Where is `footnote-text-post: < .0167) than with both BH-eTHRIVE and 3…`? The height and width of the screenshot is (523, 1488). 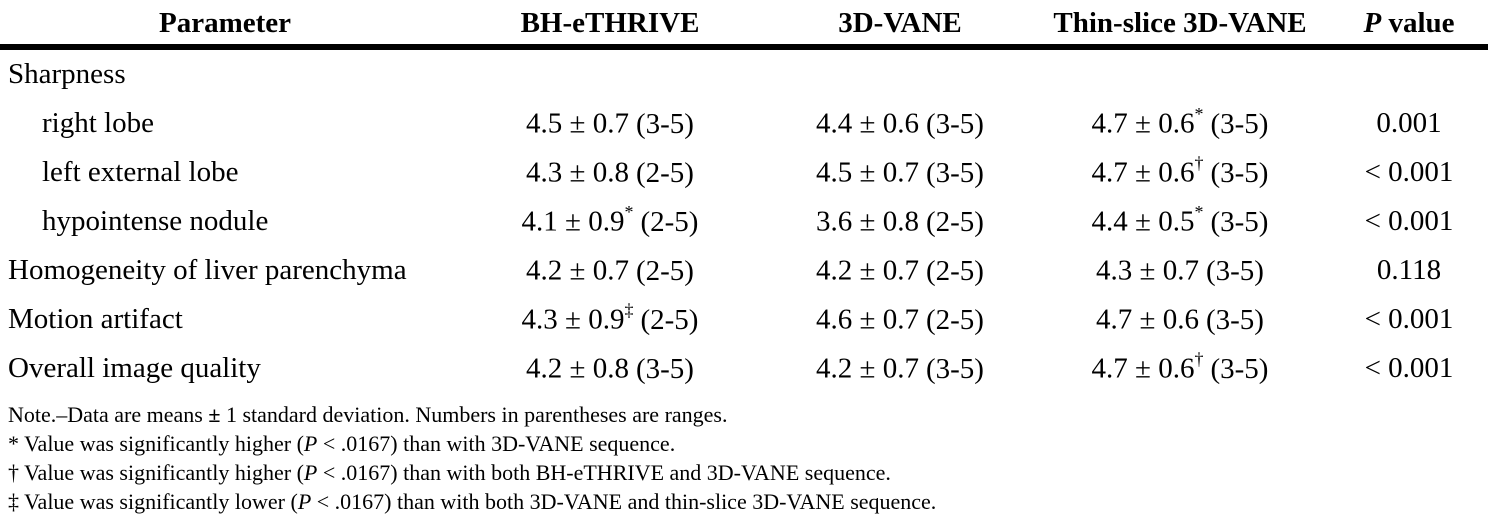 footnote-text-post: < .0167) than with both BH-eTHRIVE and 3… is located at coordinates (604, 472).